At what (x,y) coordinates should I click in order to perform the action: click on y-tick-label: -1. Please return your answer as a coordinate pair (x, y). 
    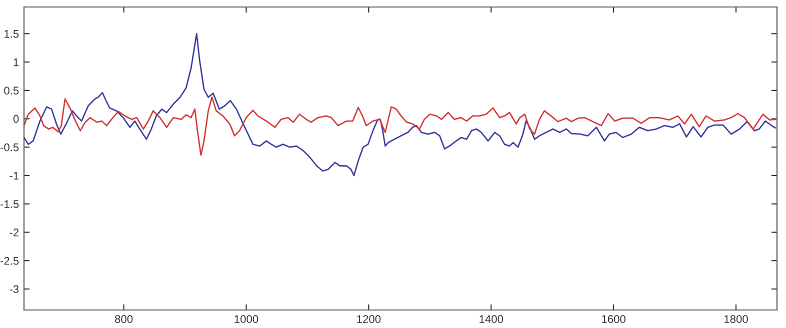
    Looking at the image, I should click on (14, 176).